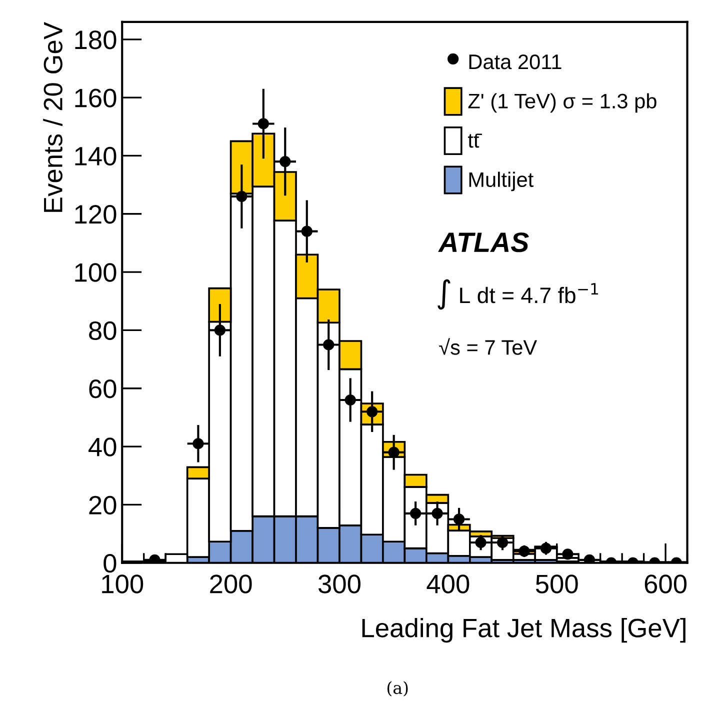 The height and width of the screenshot is (708, 710). I want to click on x-tick-label: 300, so click(339, 584).